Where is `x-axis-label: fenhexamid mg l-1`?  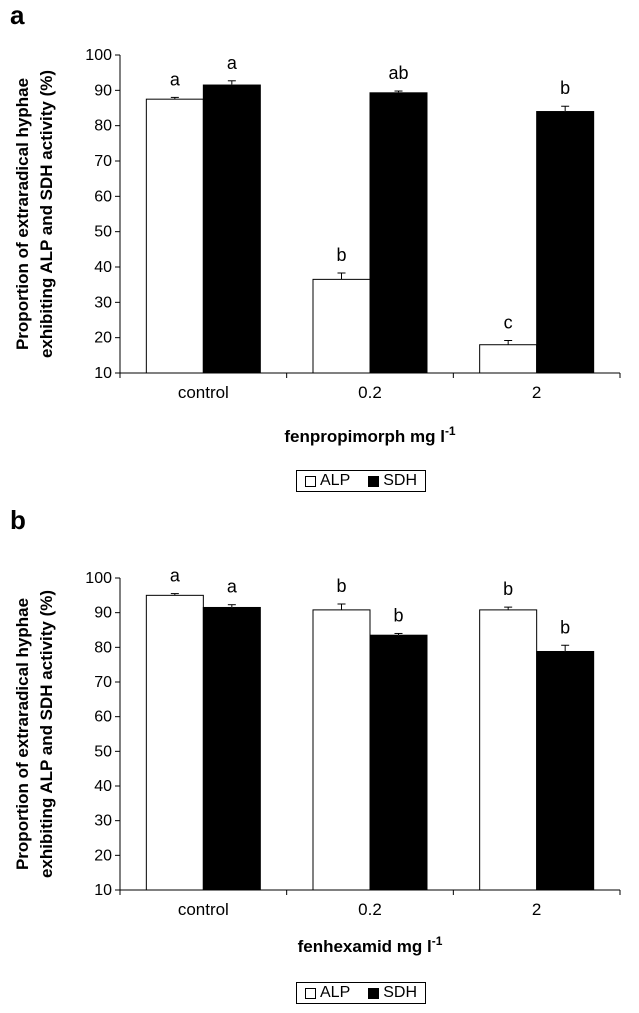 x-axis-label: fenhexamid mg l-1 is located at coordinates (370, 945).